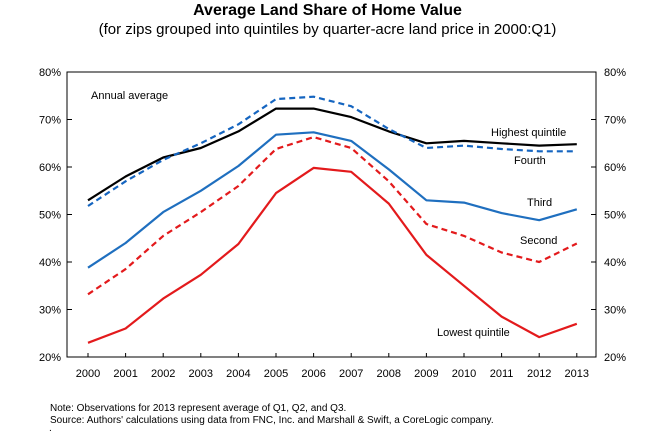 The width and height of the screenshot is (655, 436). I want to click on x-tick-label: 2011, so click(502, 374).